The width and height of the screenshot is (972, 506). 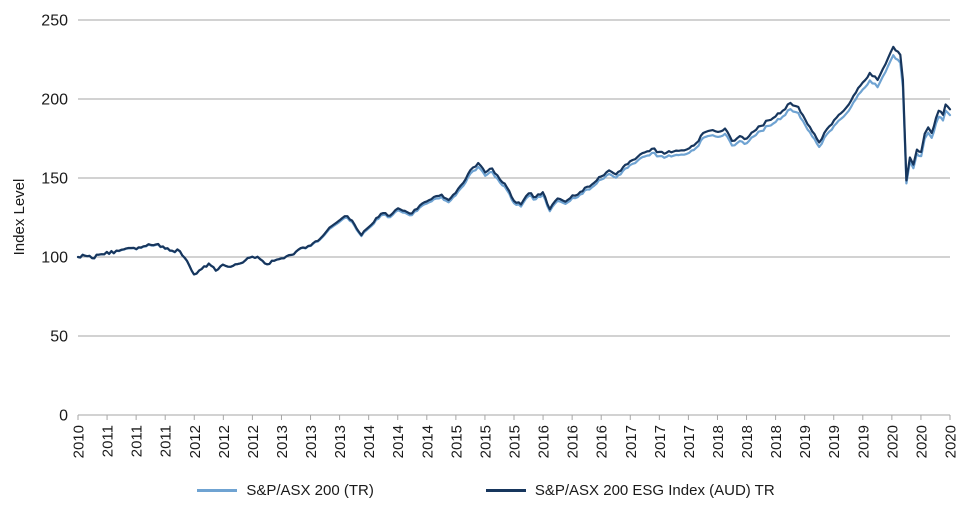 What do you see at coordinates (54, 179) in the screenshot?
I see `y-tick-label: 150` at bounding box center [54, 179].